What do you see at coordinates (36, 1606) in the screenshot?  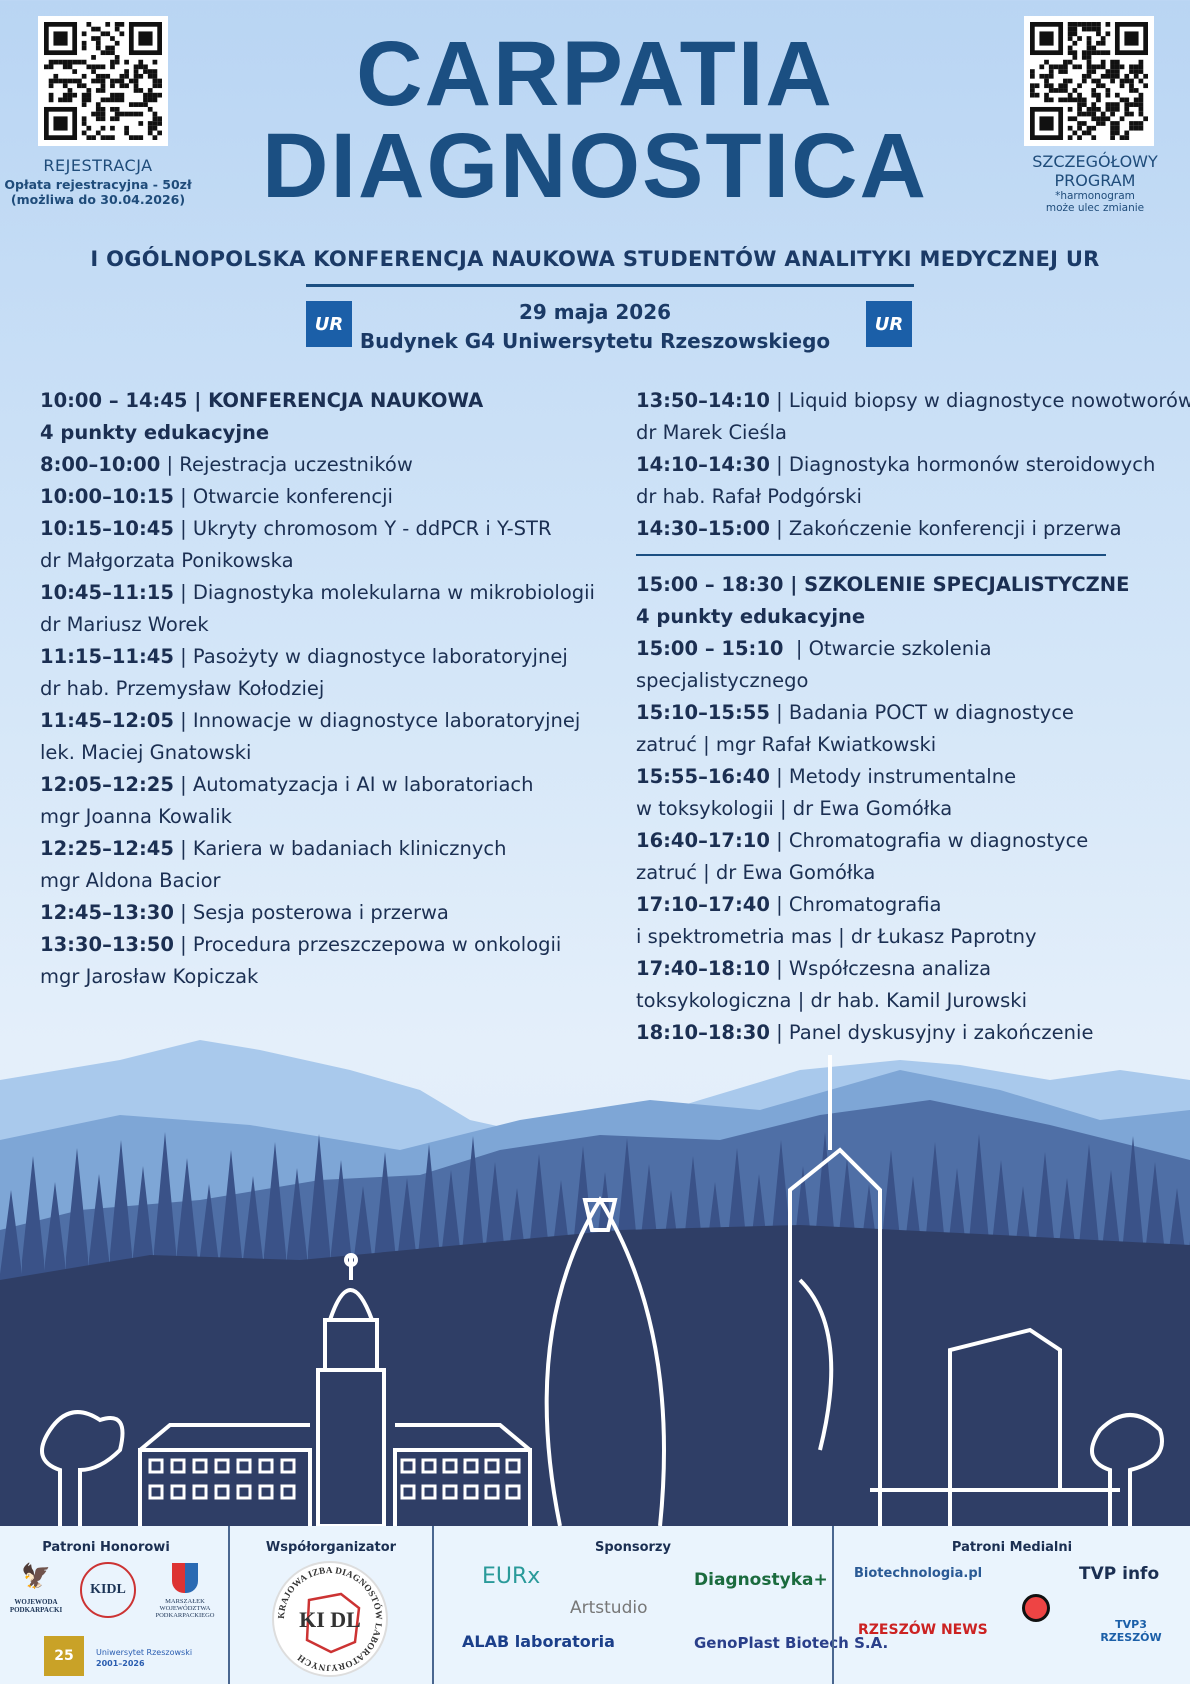 I see `wojewoda-label: WOJEWODA PODKARPACKI` at bounding box center [36, 1606].